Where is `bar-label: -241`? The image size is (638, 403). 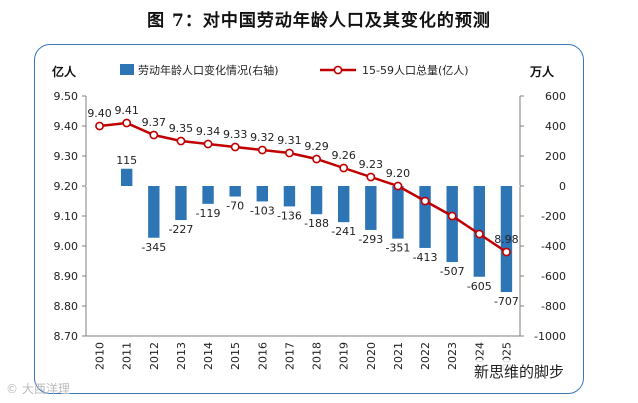
bar-label: -241 is located at coordinates (343, 231).